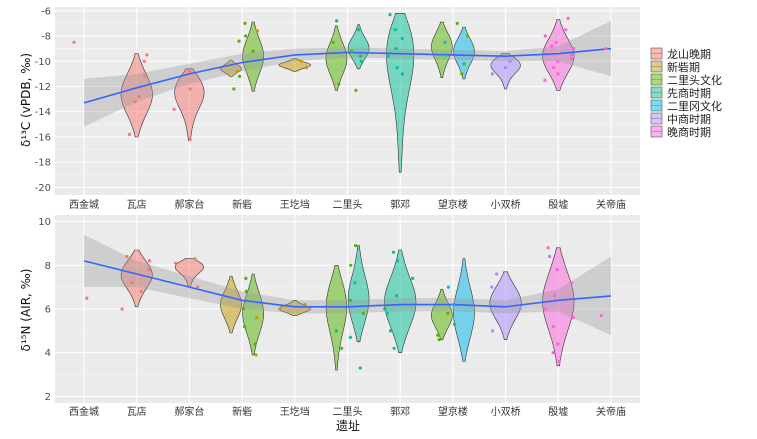  What do you see at coordinates (48, 266) in the screenshot?
I see `y-tick-label: 8` at bounding box center [48, 266].